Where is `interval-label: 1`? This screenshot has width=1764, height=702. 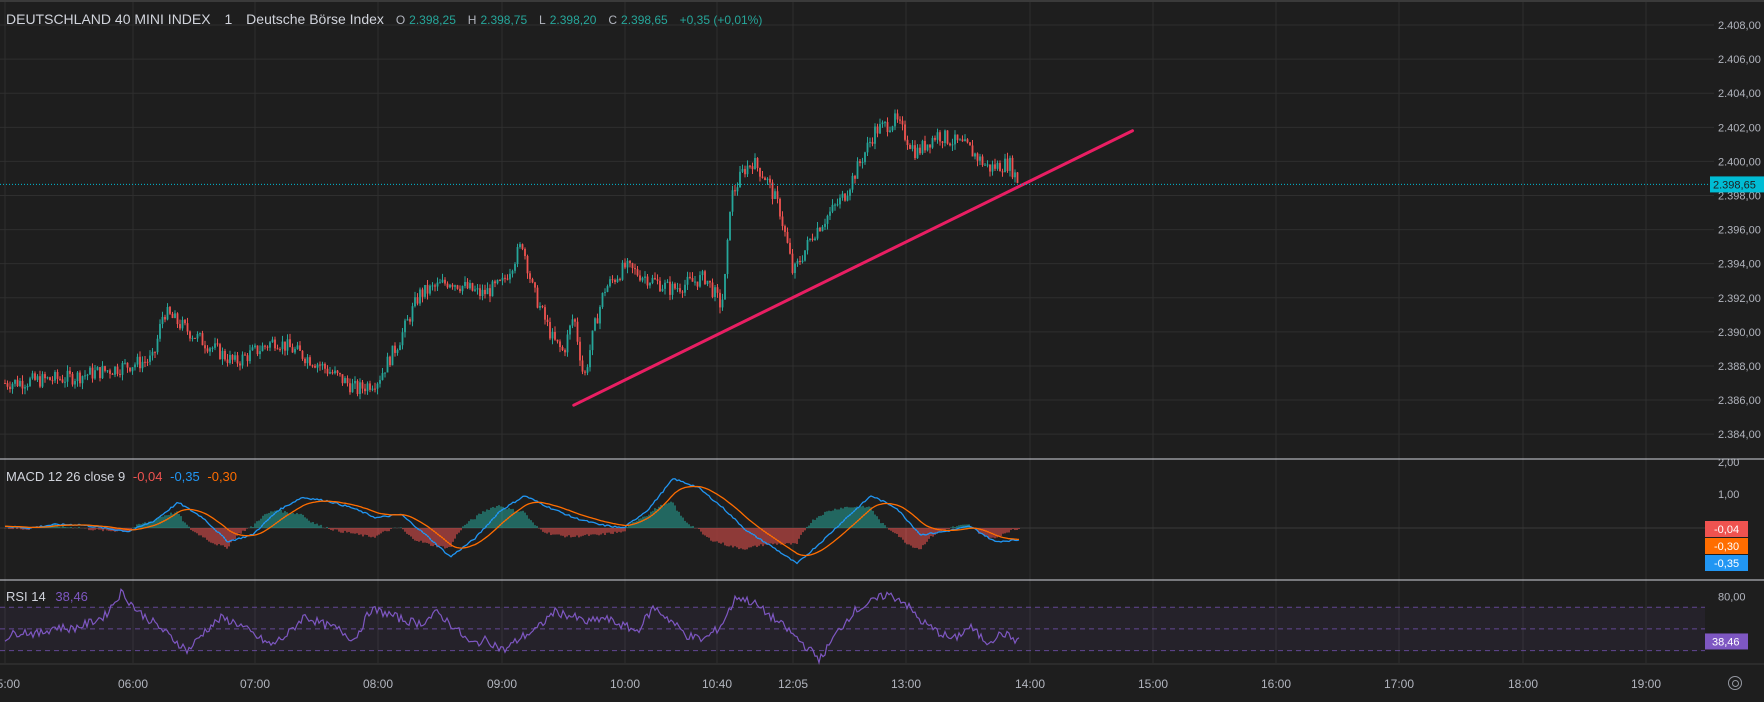
interval-label: 1 is located at coordinates (228, 19).